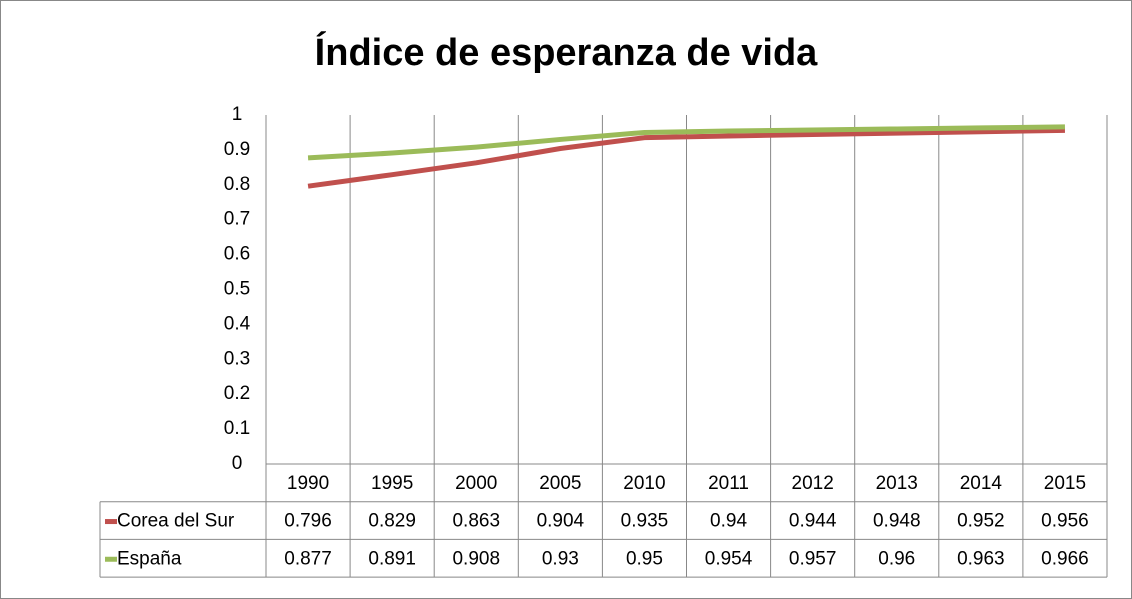 This screenshot has width=1132, height=599. I want to click on x-tick-label: 2013, so click(897, 483).